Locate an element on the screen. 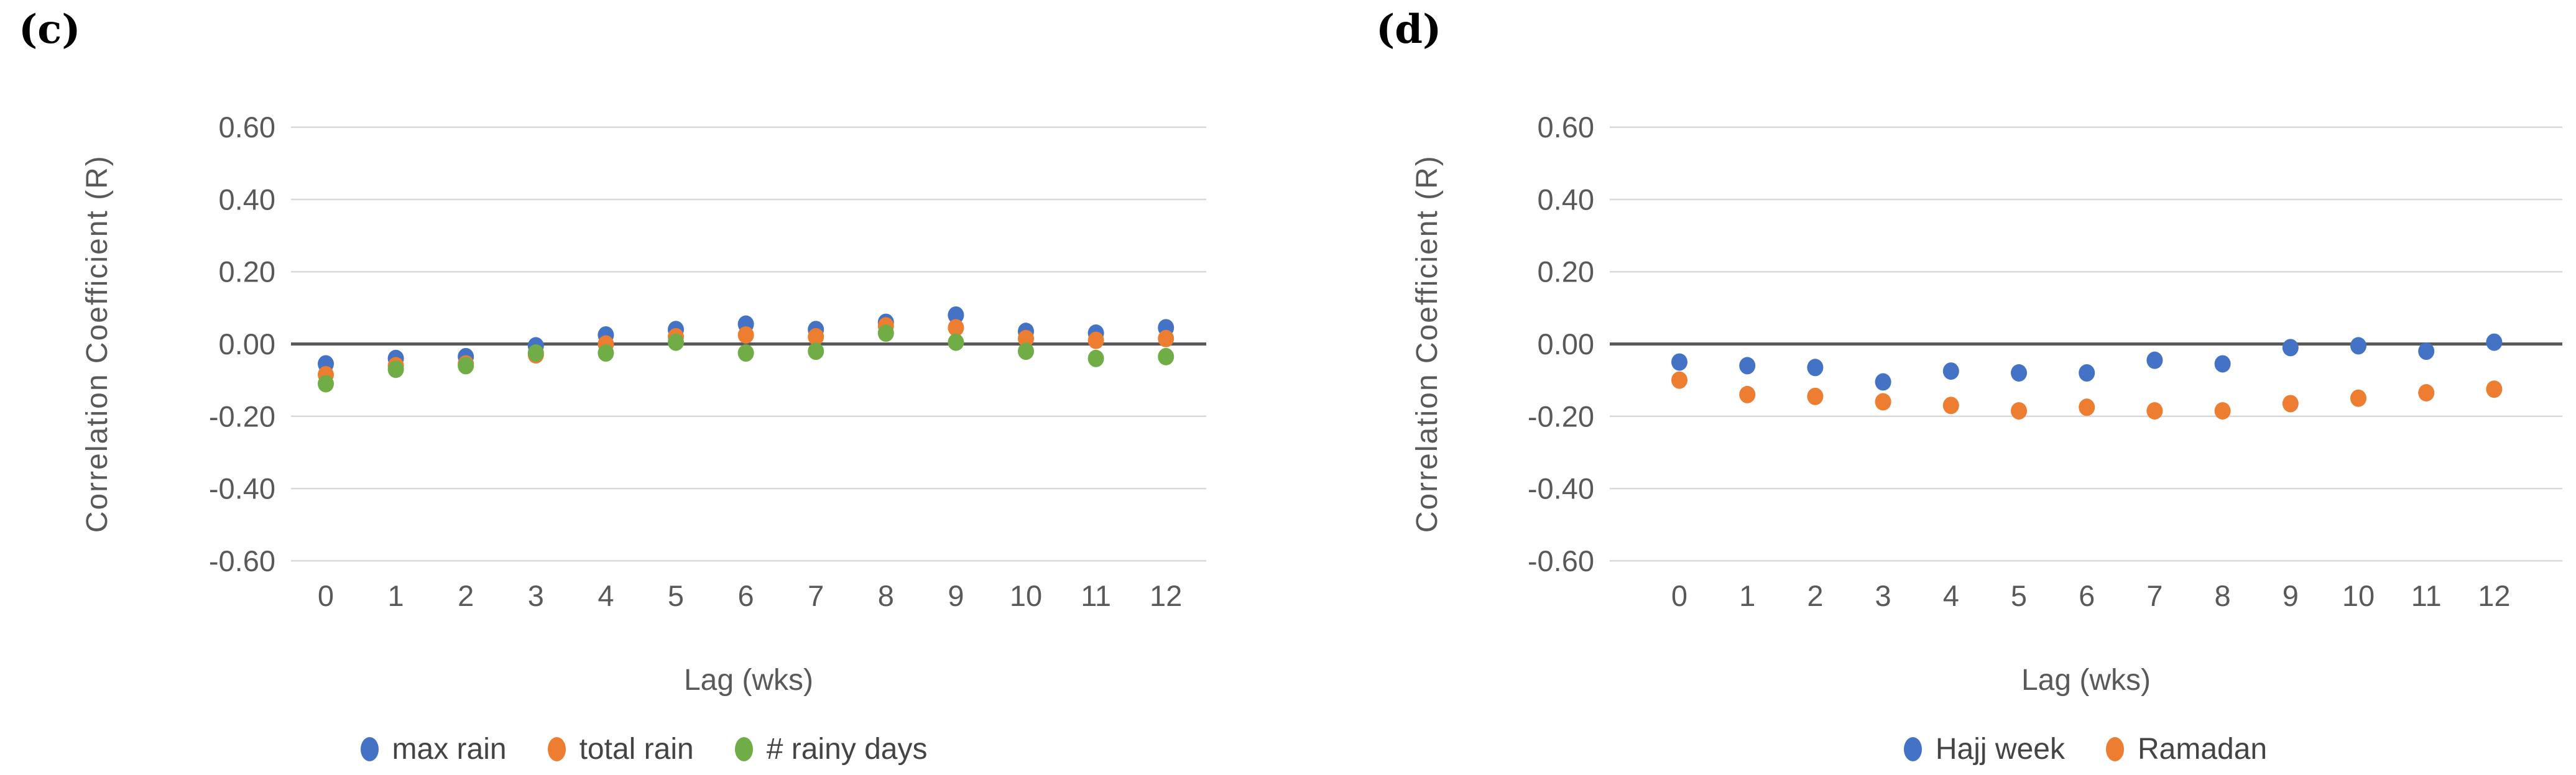  legend-label: Ramadan is located at coordinates (2202, 749).